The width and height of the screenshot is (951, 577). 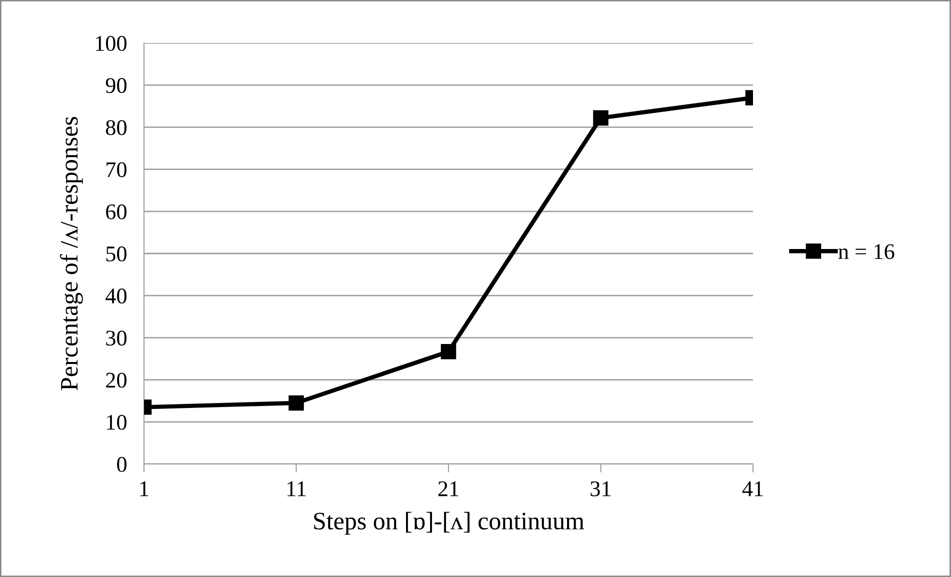 What do you see at coordinates (116, 212) in the screenshot?
I see `y-tick-label: 60` at bounding box center [116, 212].